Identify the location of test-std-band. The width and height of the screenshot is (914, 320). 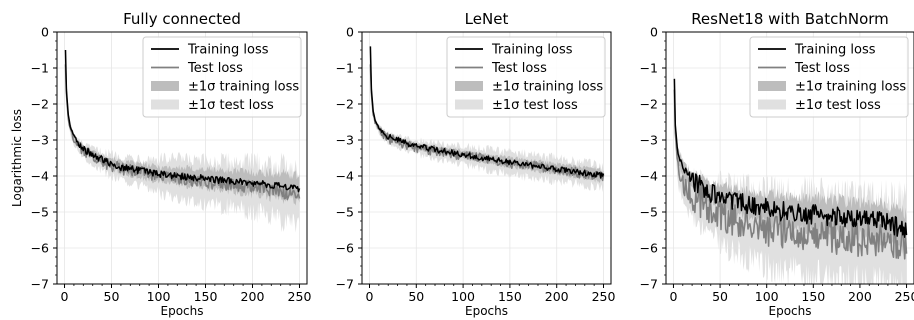
(487, 127).